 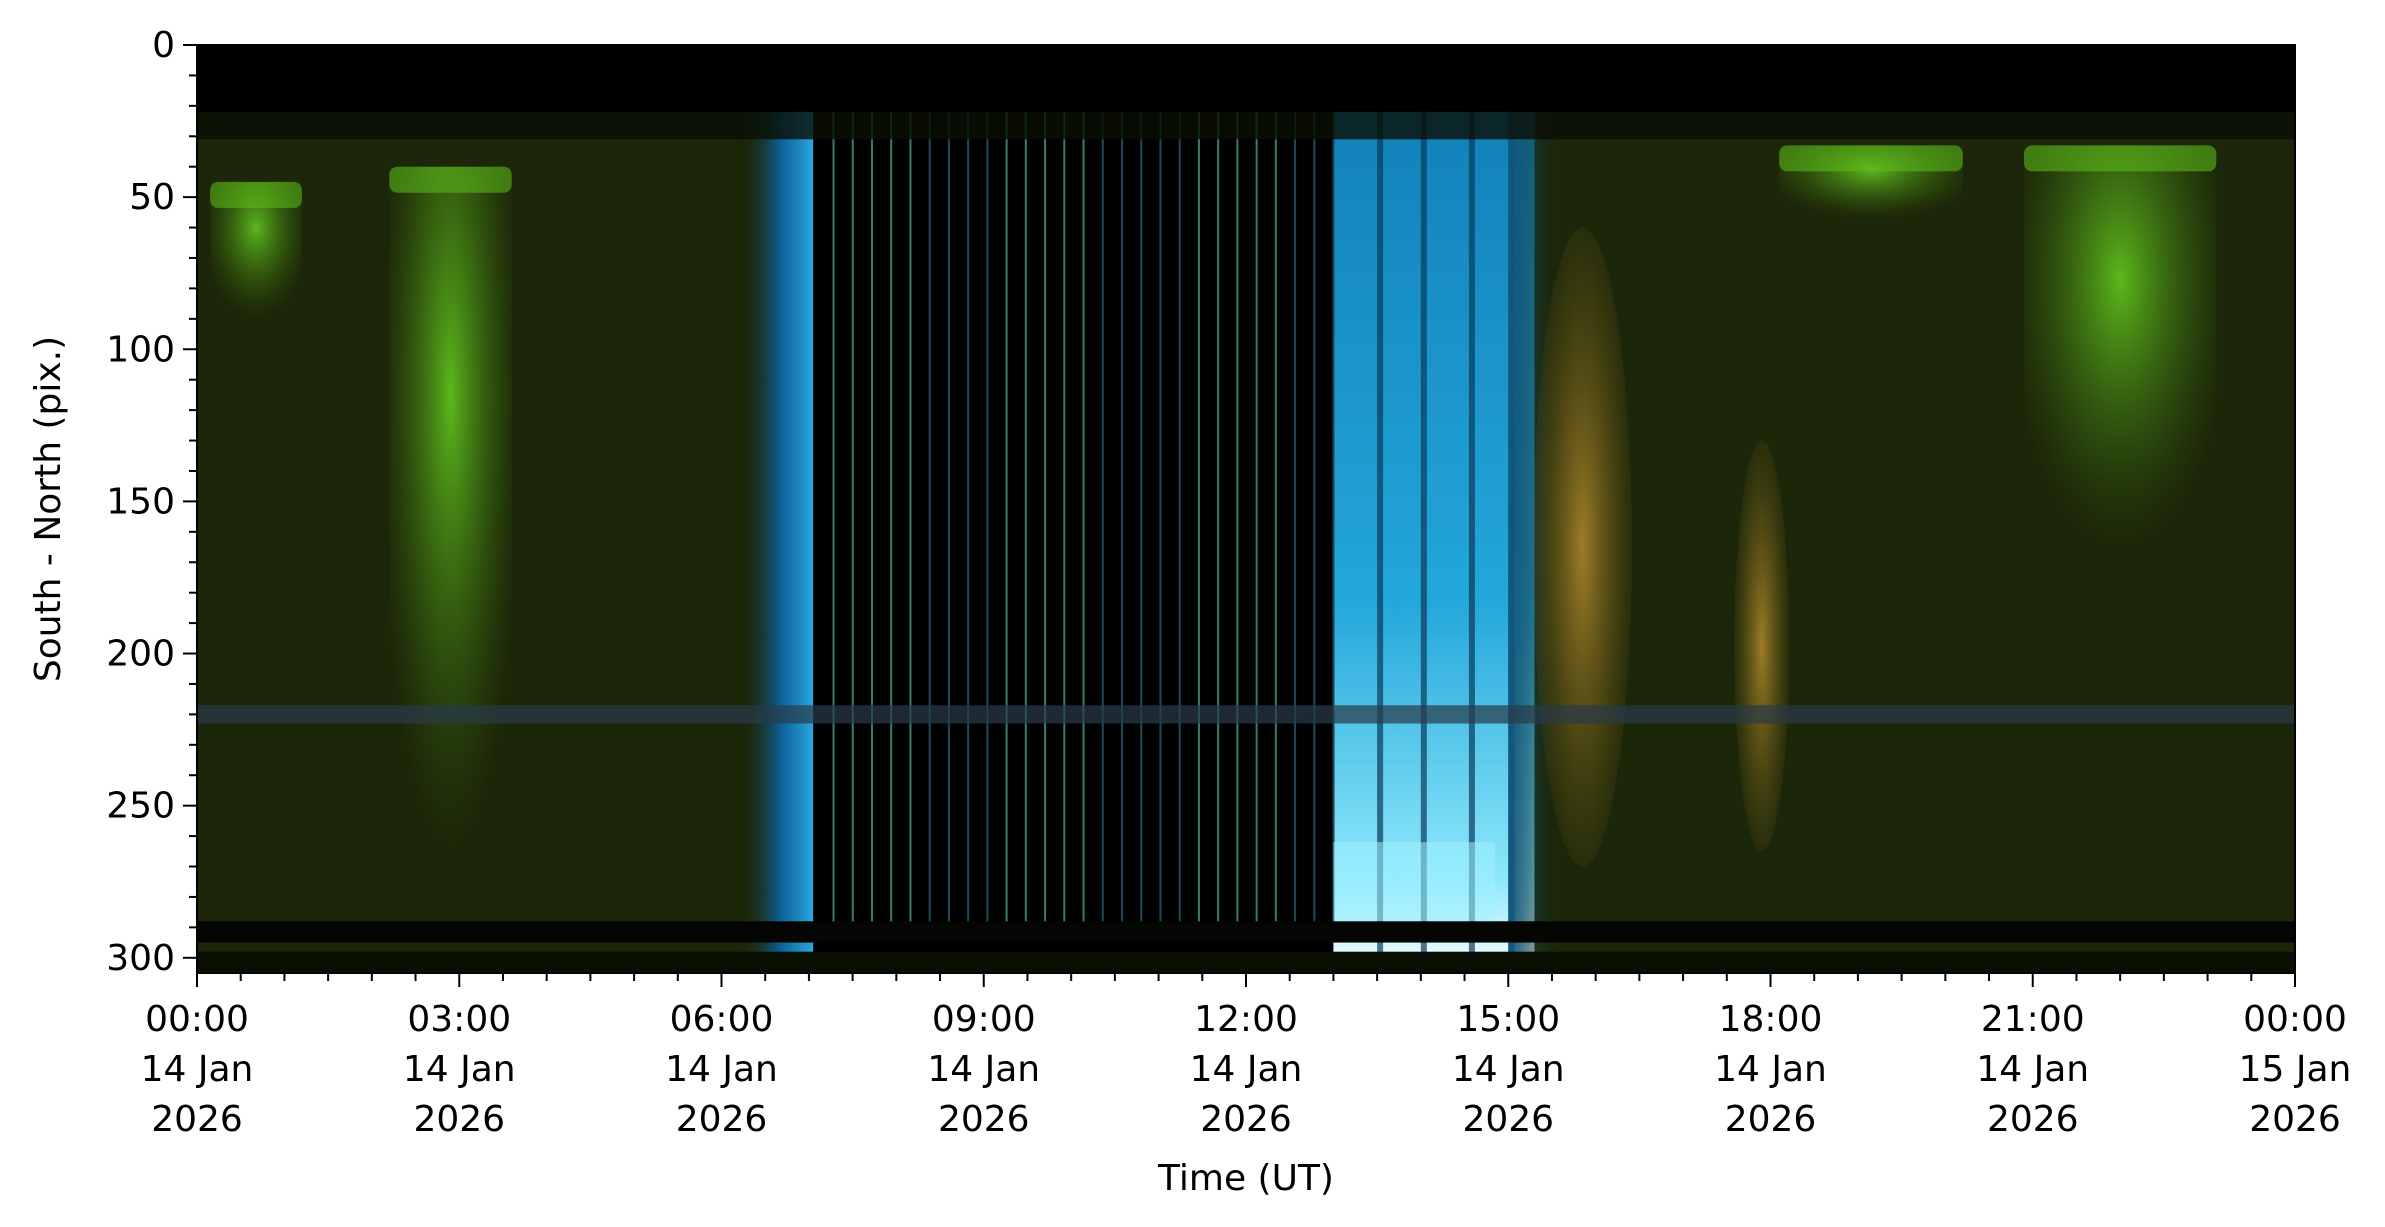 What do you see at coordinates (140, 349) in the screenshot?
I see `y-tick-label: 100` at bounding box center [140, 349].